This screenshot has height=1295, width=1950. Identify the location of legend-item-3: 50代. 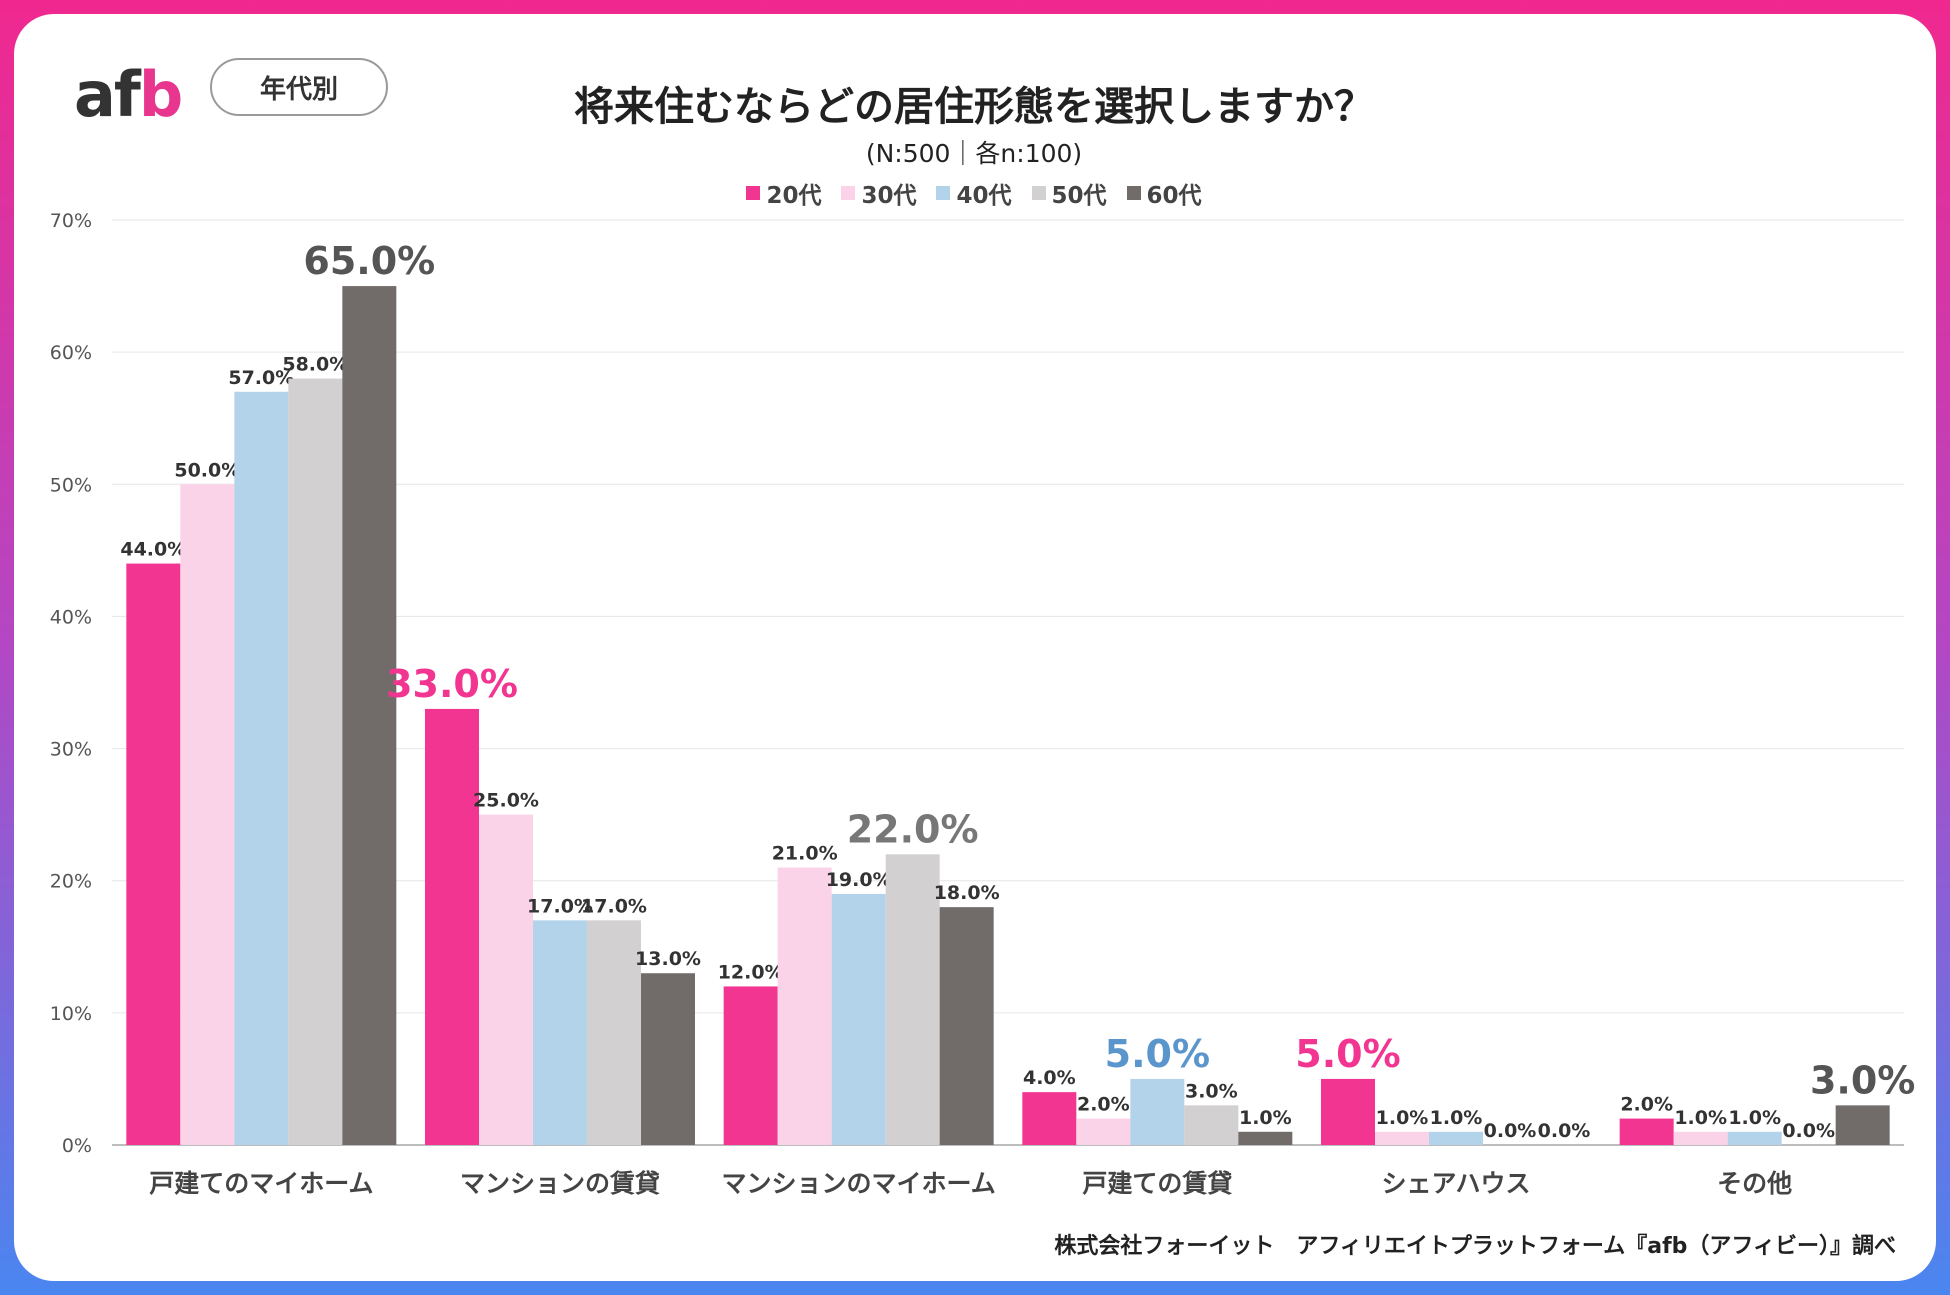
(1069, 193).